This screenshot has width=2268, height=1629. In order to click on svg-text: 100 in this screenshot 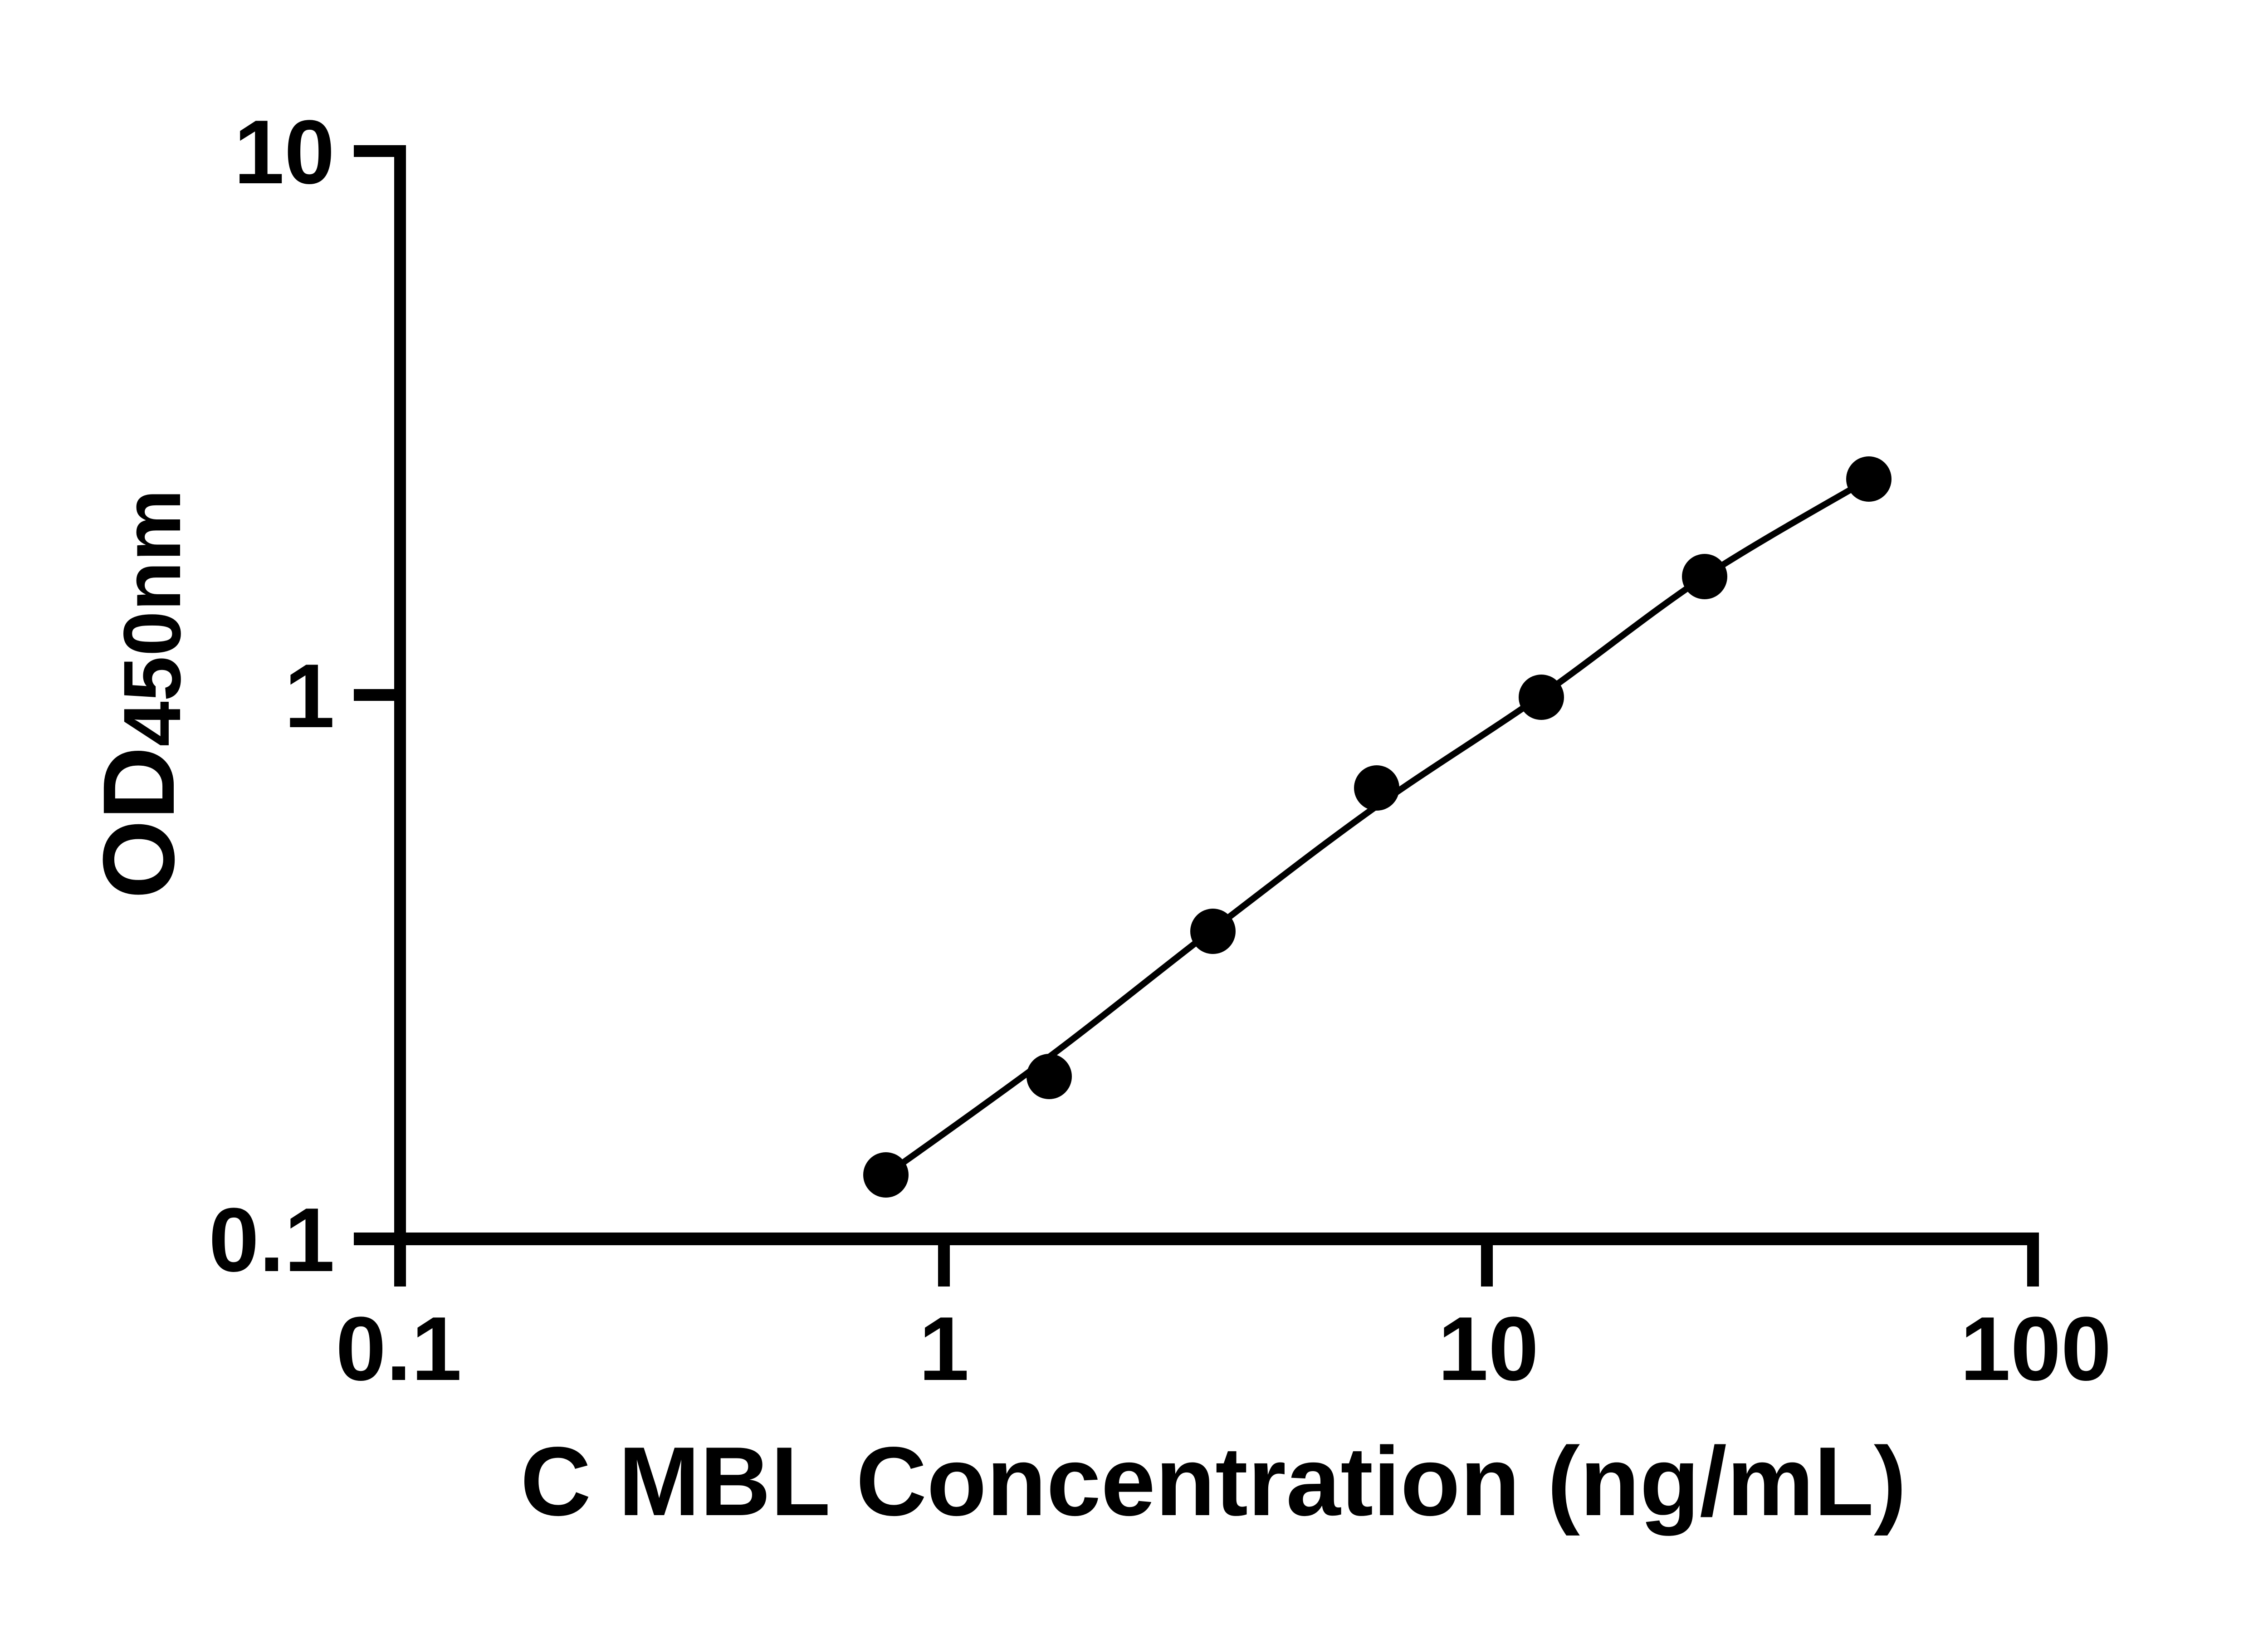, I will do `click(2036, 1348)`.